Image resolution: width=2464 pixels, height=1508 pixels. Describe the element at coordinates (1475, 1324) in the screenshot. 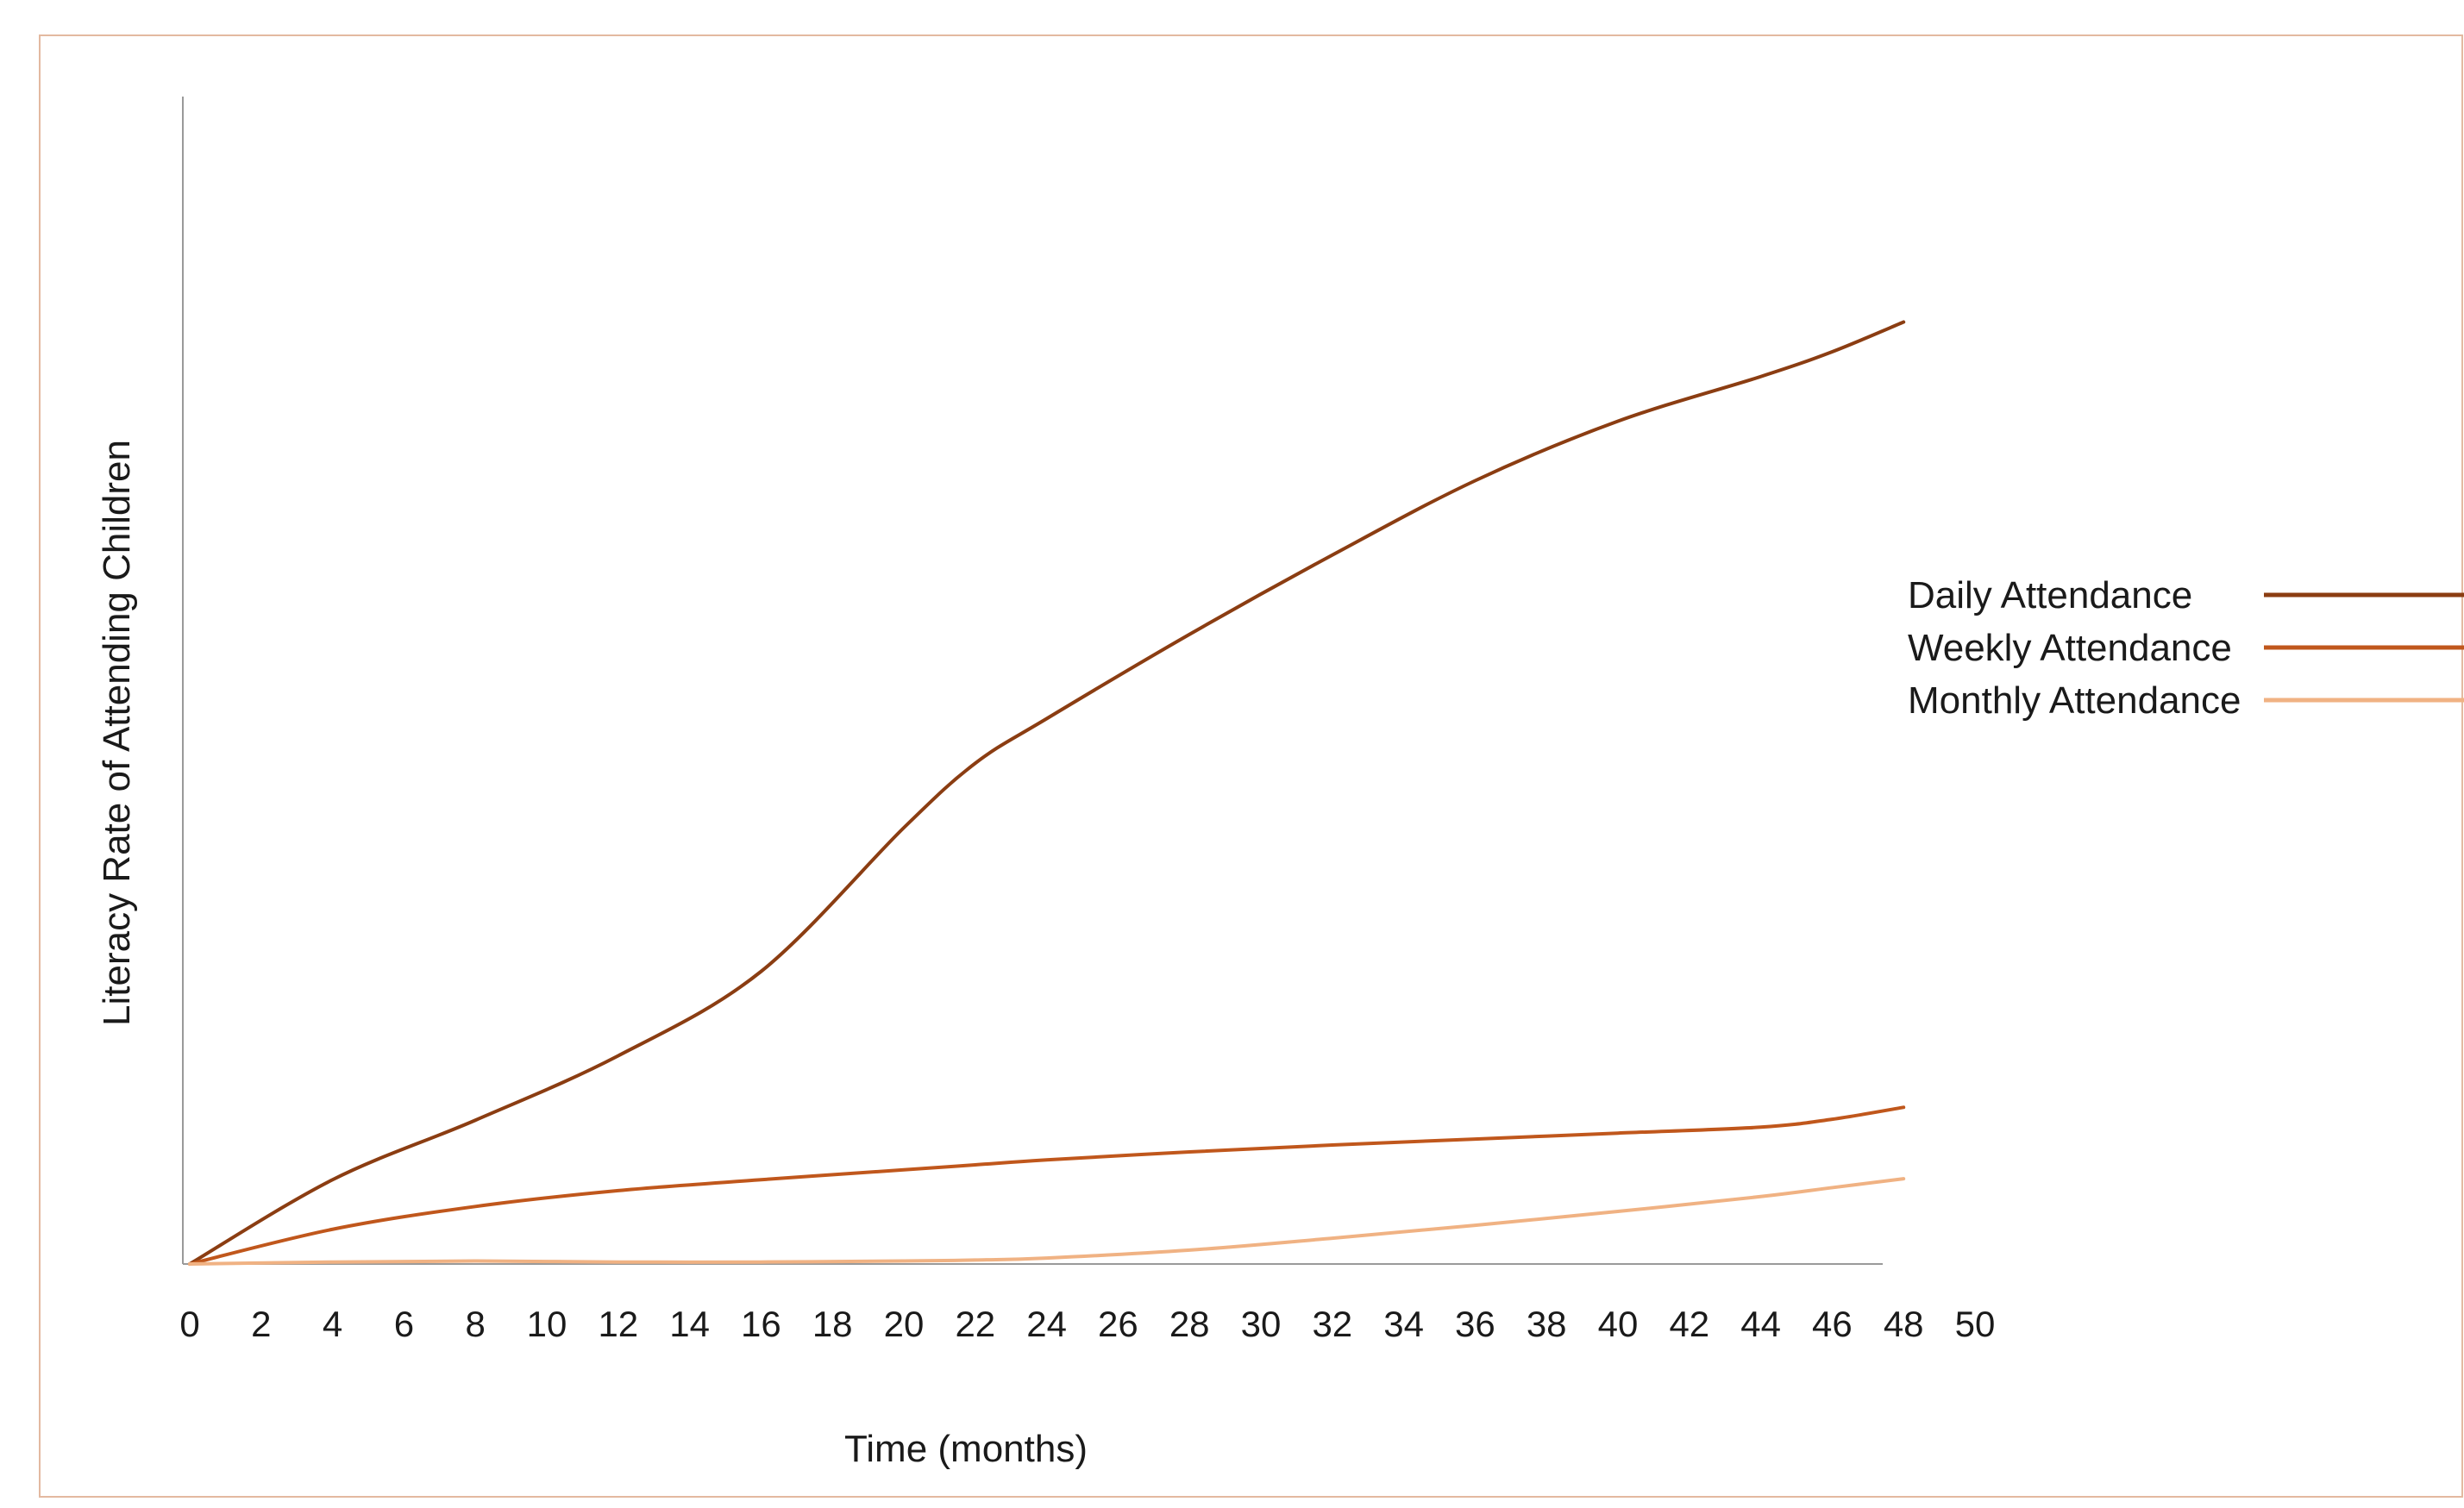

I see `x-tick-label: 36` at that location.